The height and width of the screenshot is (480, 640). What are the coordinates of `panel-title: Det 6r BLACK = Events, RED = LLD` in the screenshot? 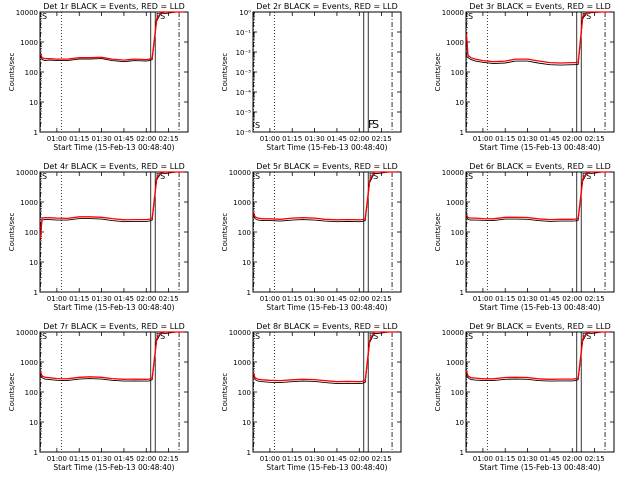 It's located at (540, 166).